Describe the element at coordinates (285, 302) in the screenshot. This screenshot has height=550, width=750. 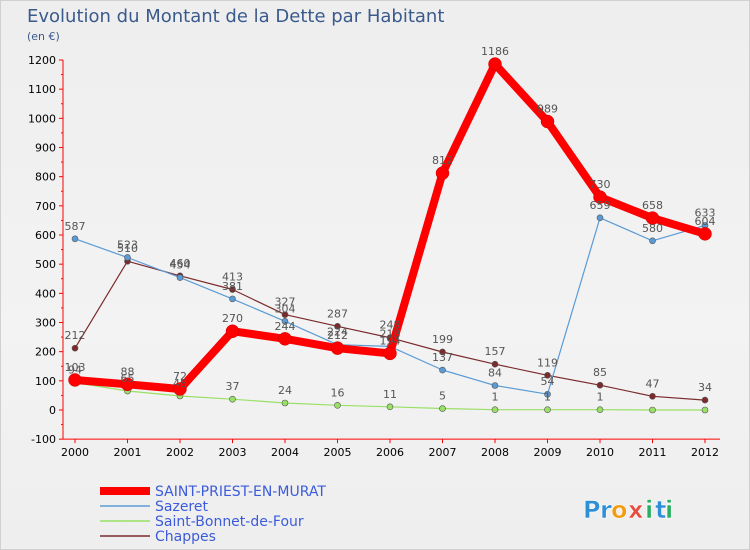
I see `data-label: 327` at that location.